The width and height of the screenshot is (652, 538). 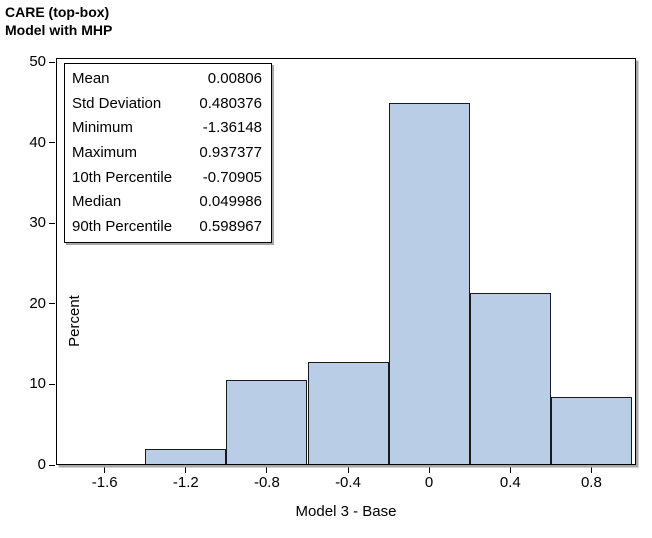 I want to click on stats-label: 90th Percentile, so click(x=122, y=226).